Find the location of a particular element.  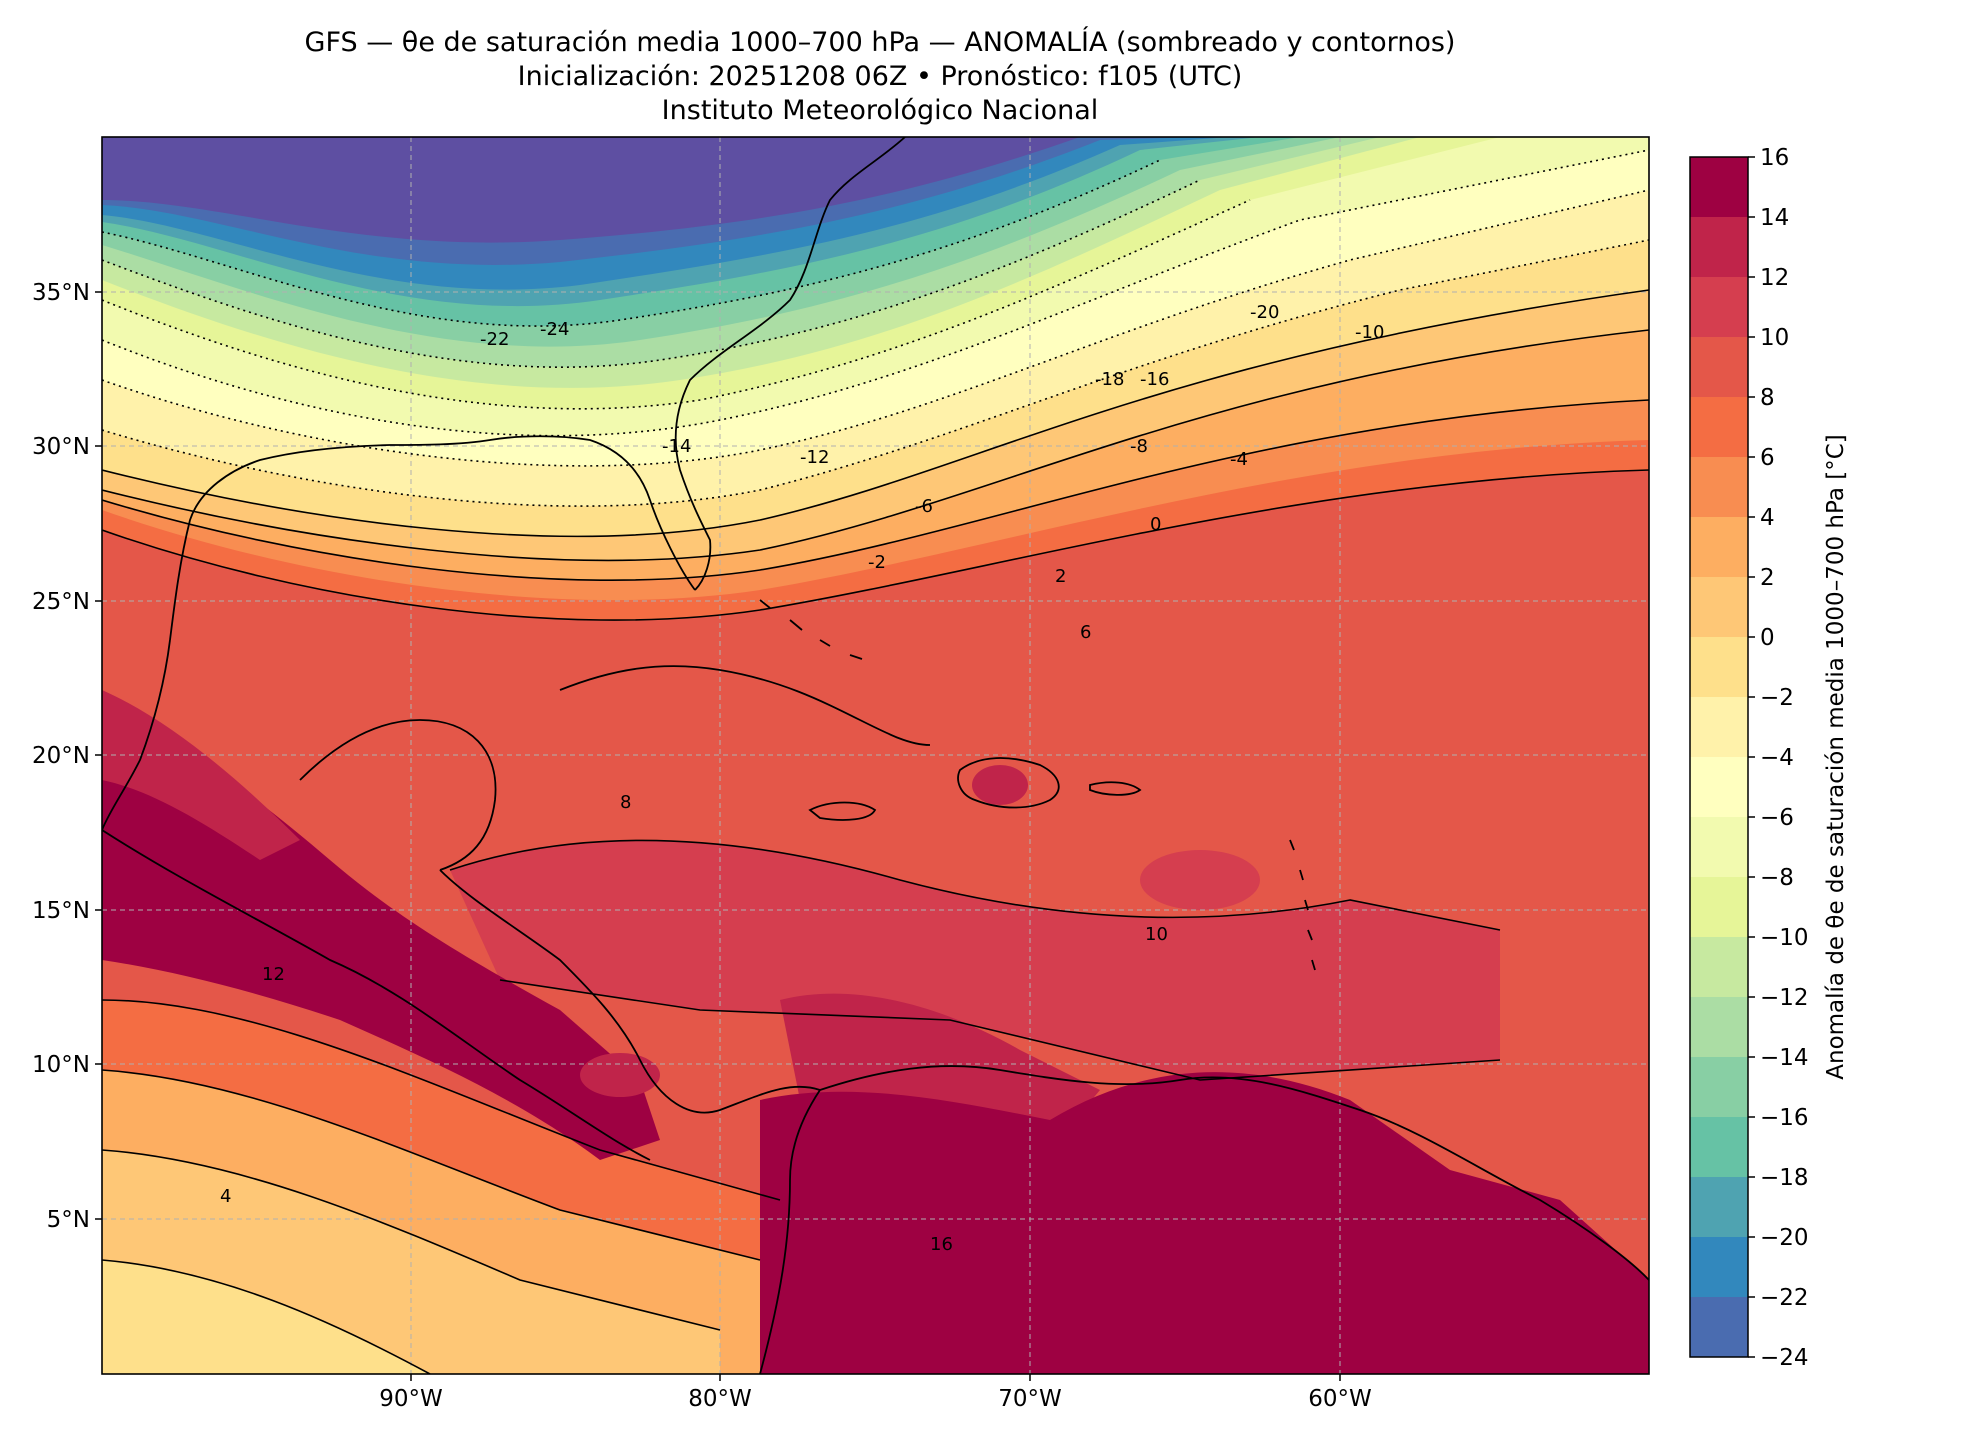

colorbar-tick-label: −14 is located at coordinates (1784, 1058).